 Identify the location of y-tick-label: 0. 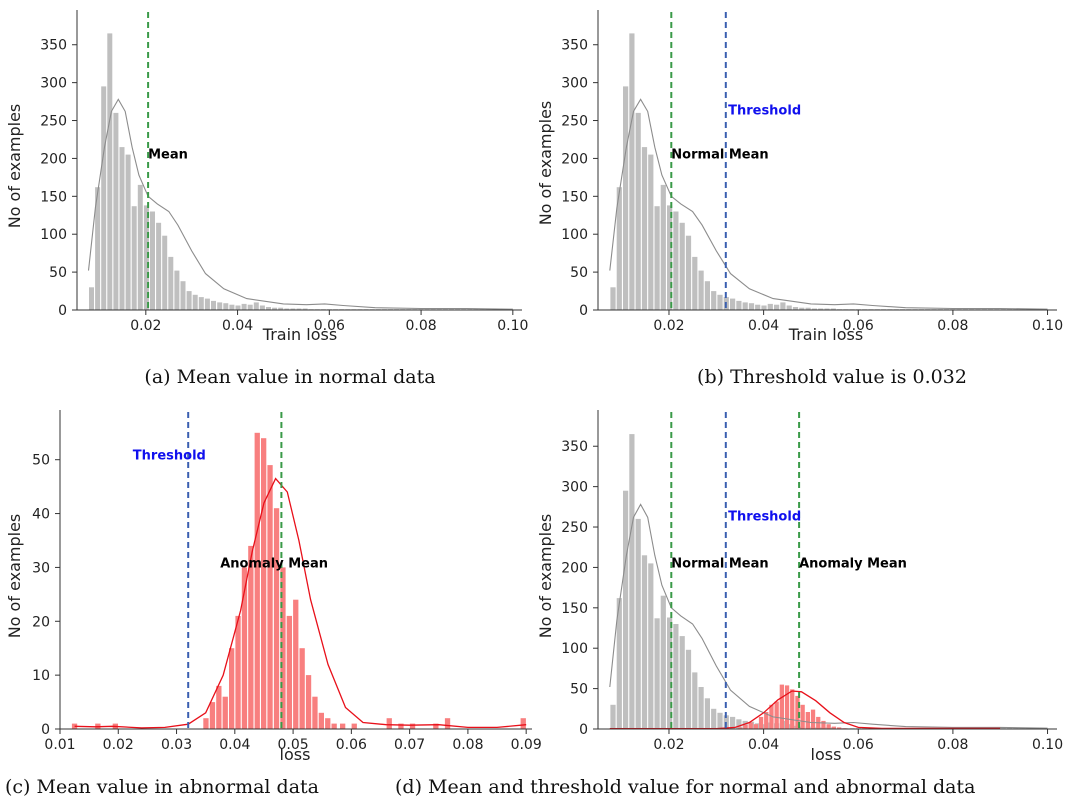
(45, 730).